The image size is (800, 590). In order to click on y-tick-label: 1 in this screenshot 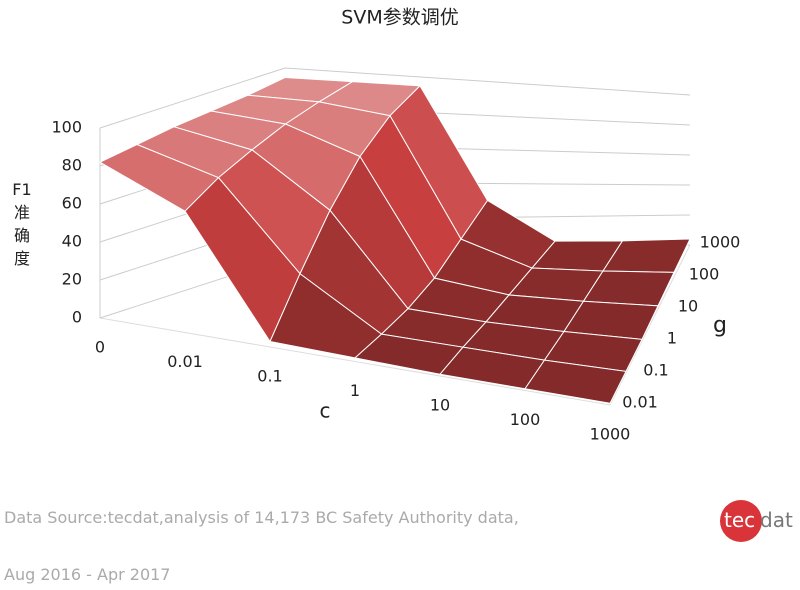, I will do `click(672, 338)`.